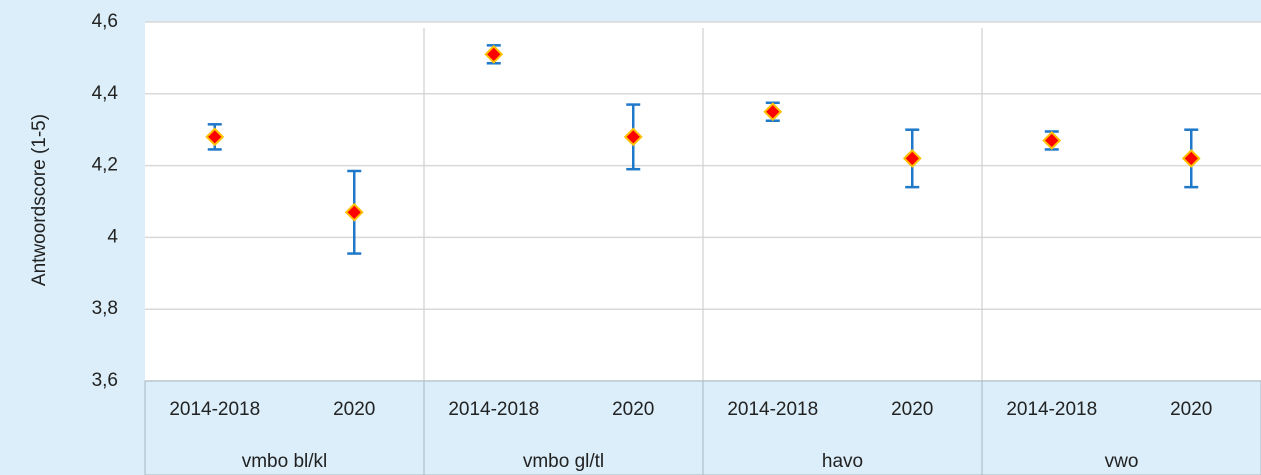 Image resolution: width=1261 pixels, height=475 pixels. What do you see at coordinates (105, 21) in the screenshot?
I see `y-tick-label: 4,6` at bounding box center [105, 21].